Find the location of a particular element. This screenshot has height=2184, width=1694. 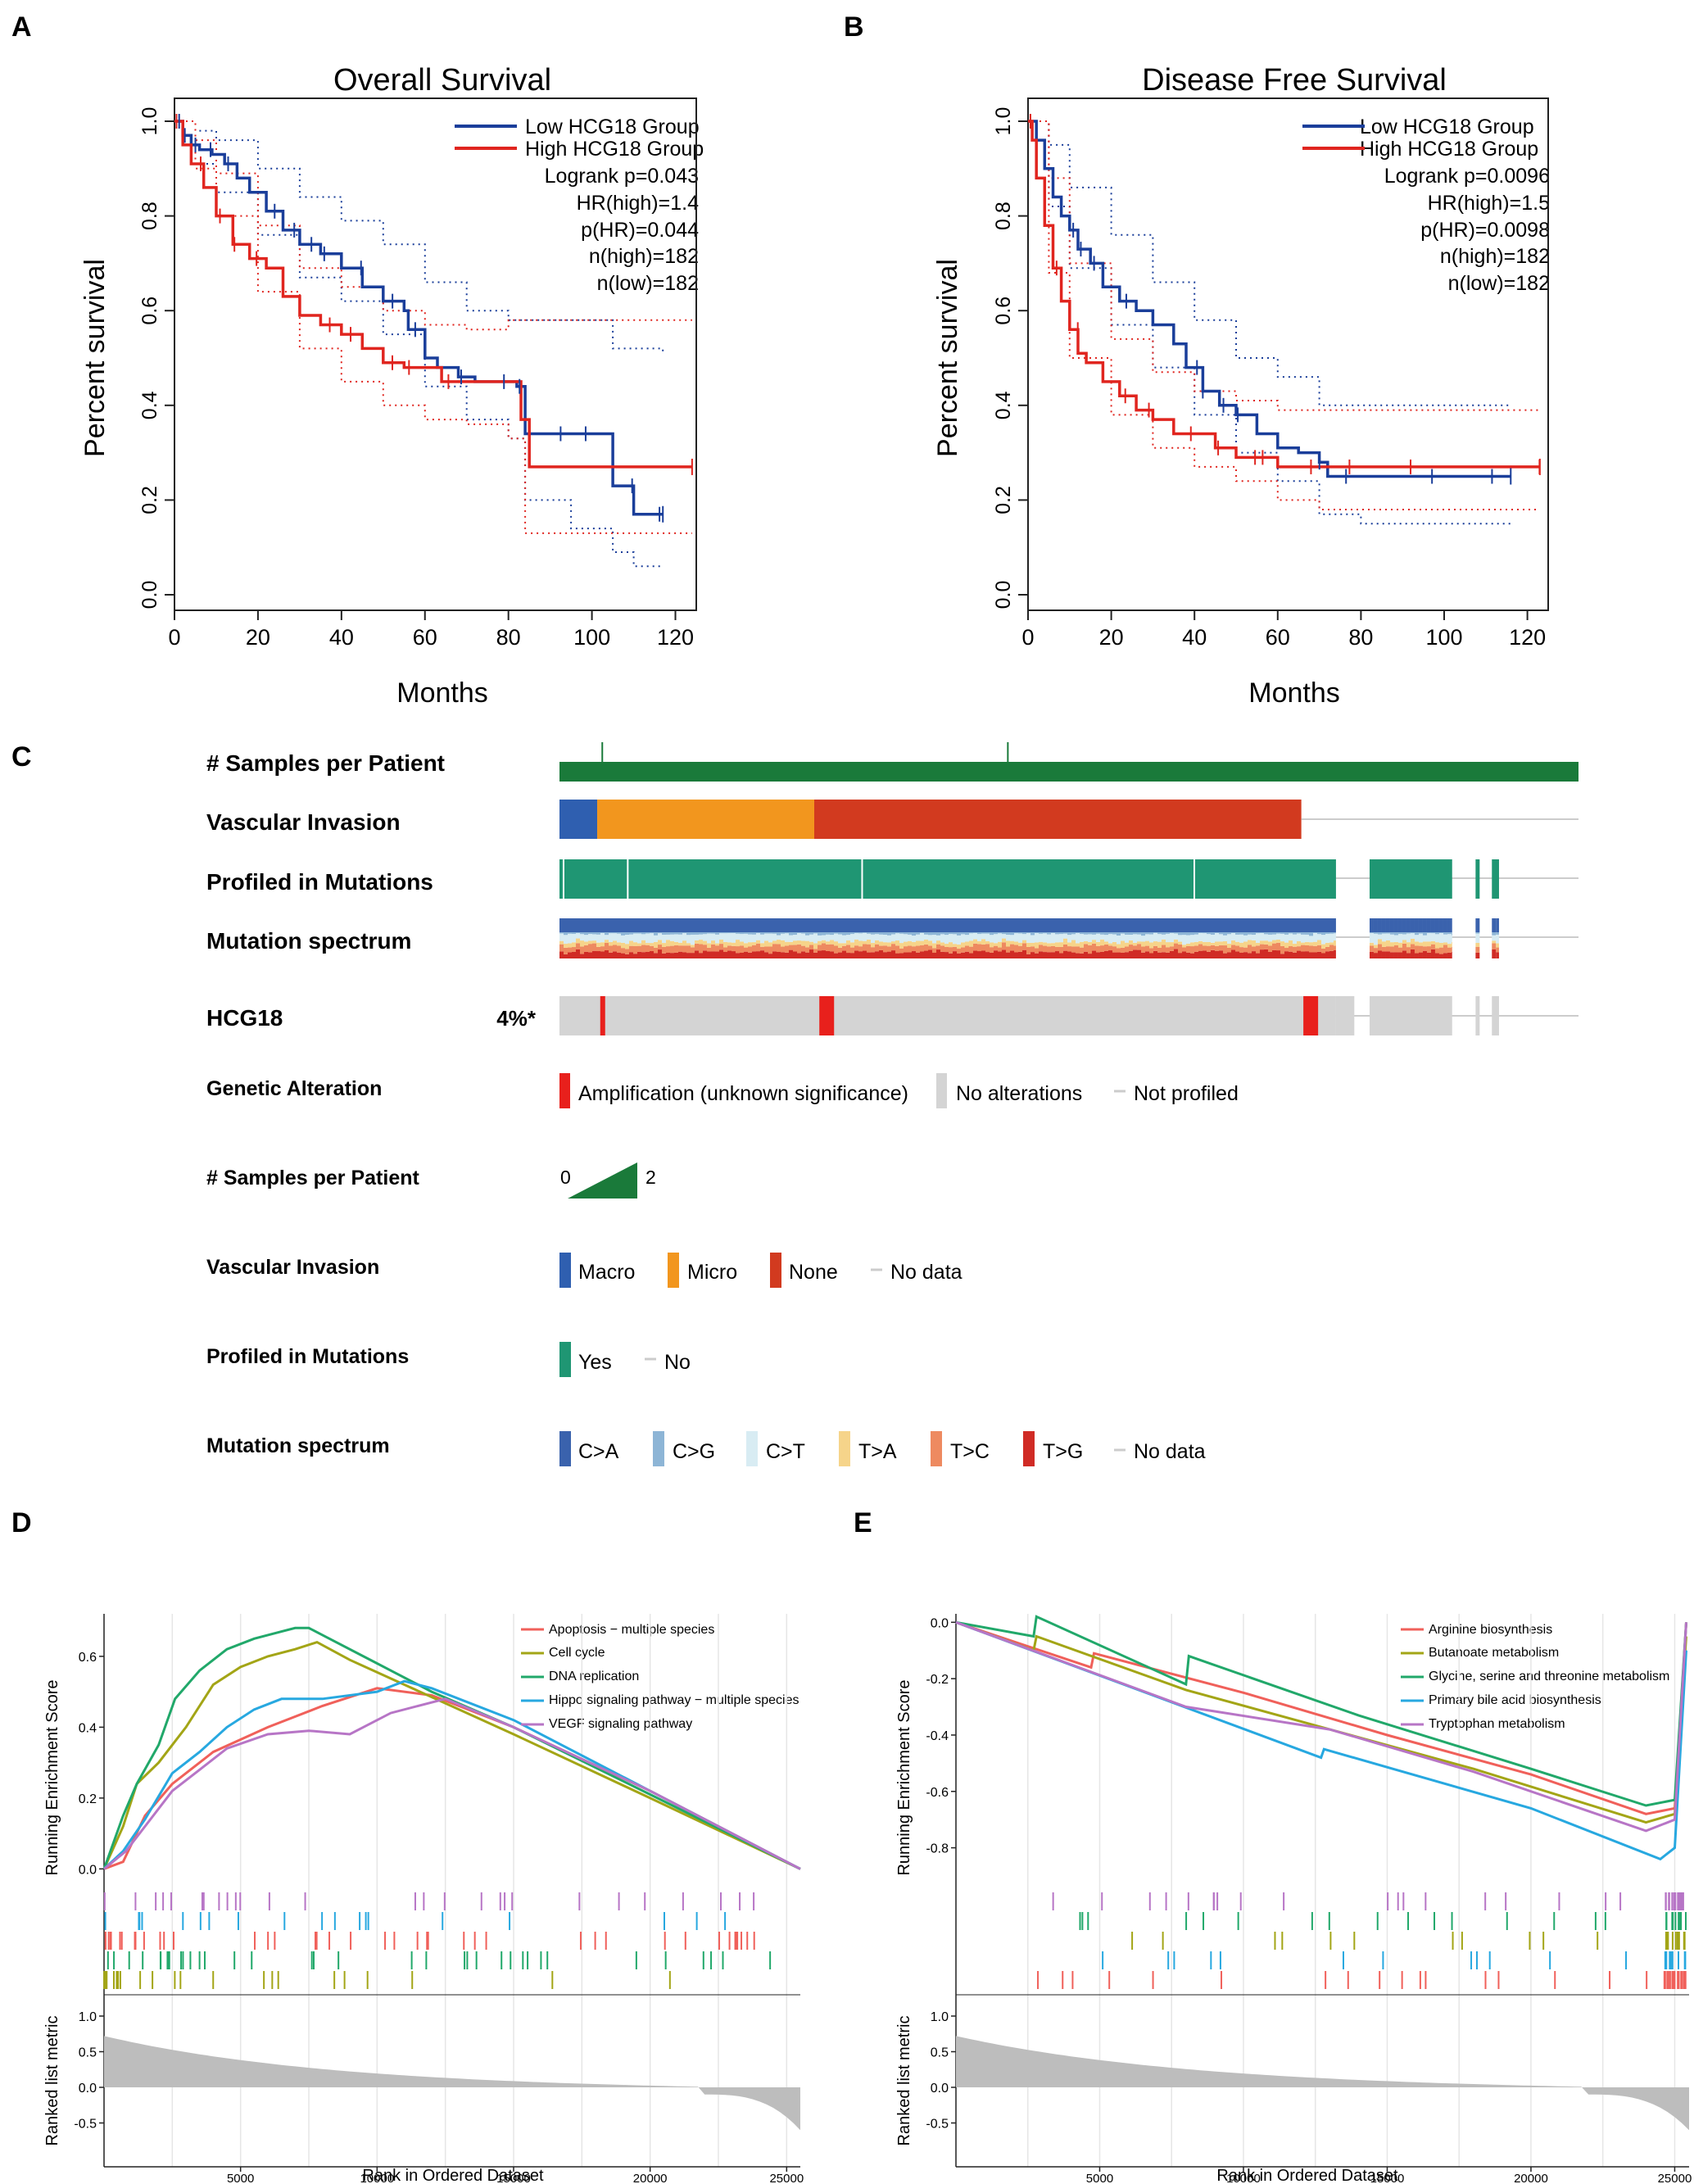

y-tick-label: 0.0 is located at coordinates (940, 1623).